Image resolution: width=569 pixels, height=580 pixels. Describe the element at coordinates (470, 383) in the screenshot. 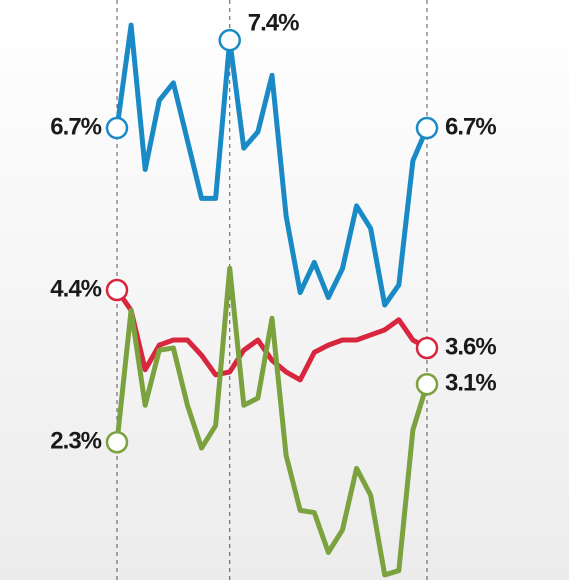

I see `value-label: 3.1%` at that location.